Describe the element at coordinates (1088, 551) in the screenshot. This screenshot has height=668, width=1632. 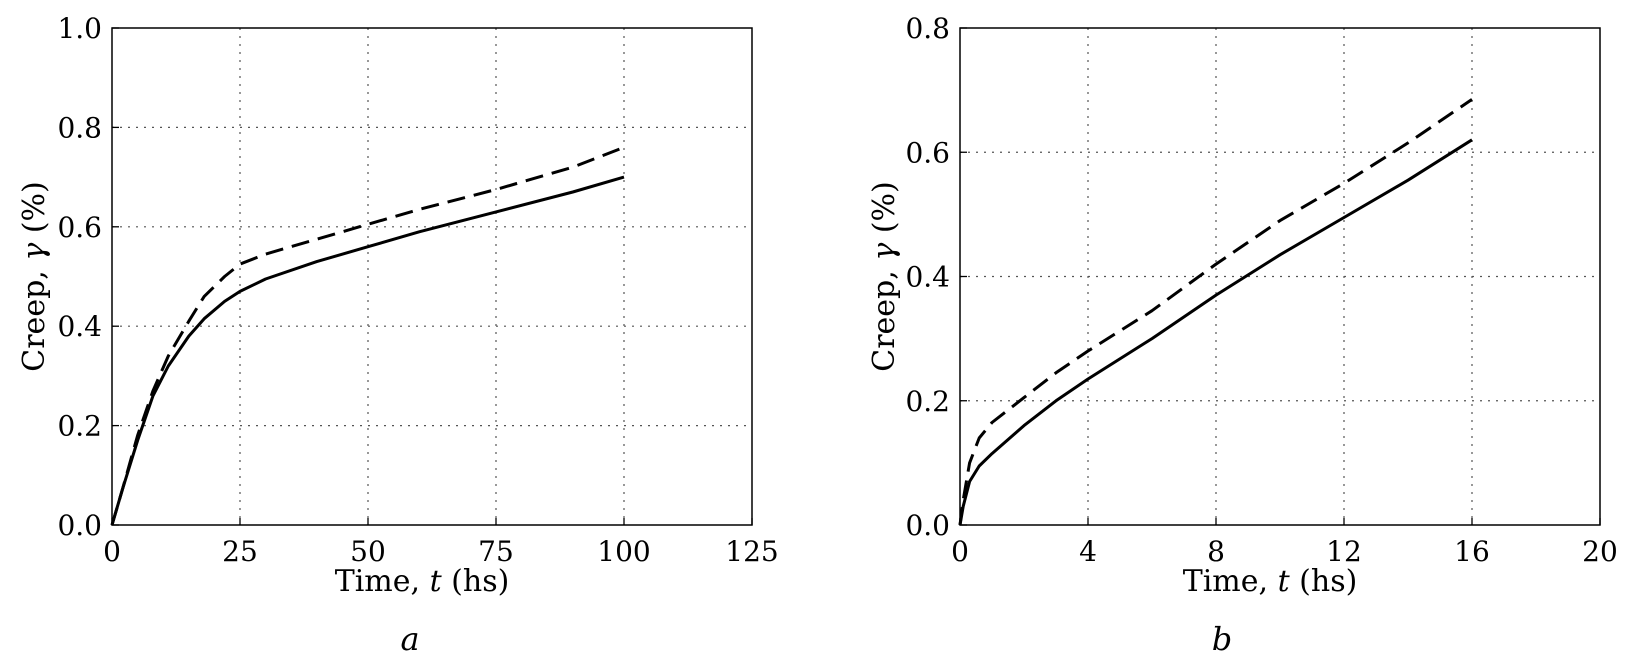
I see `x-tick-label: 4` at that location.